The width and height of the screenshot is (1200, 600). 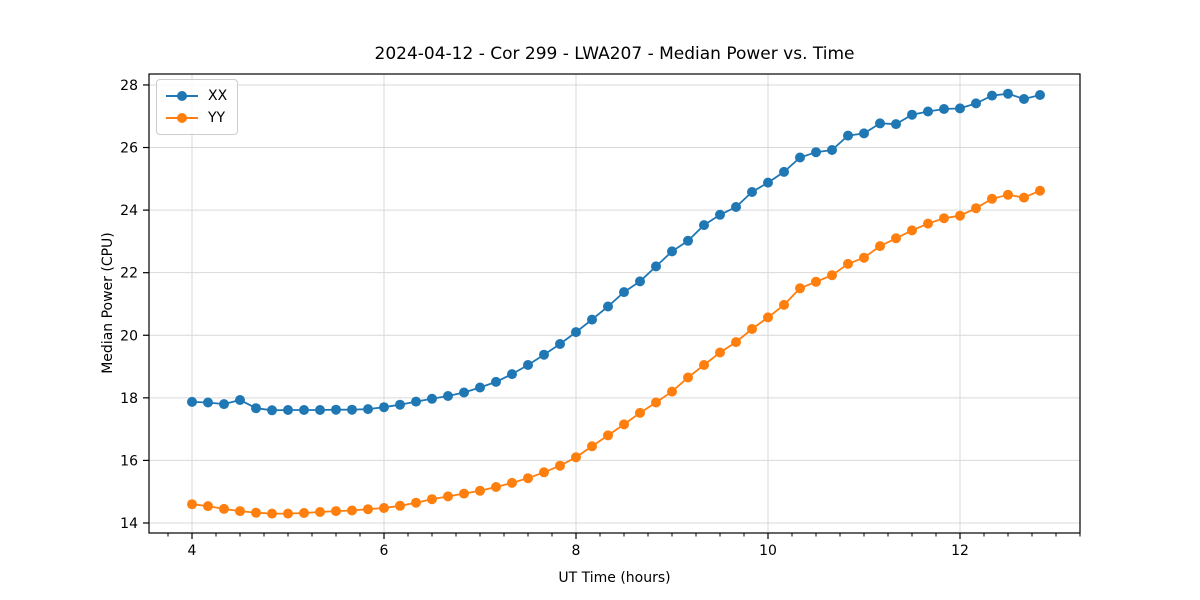 What do you see at coordinates (129, 211) in the screenshot?
I see `y-tick-label: 24` at bounding box center [129, 211].